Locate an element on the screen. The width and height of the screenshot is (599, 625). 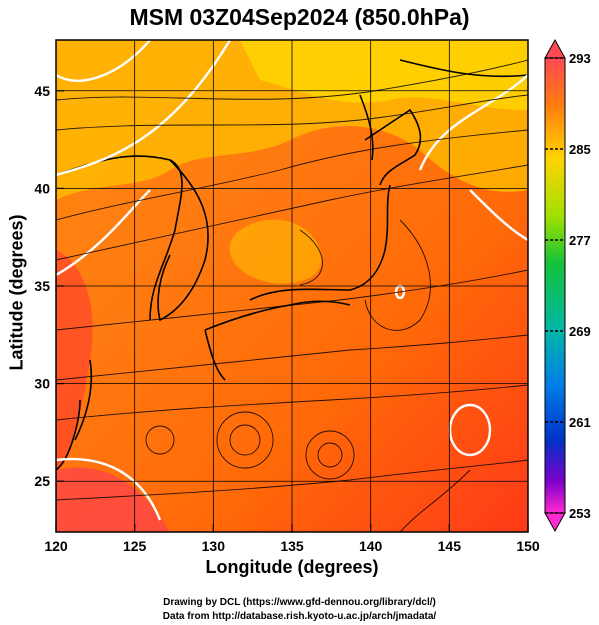
colorbar-top-arrow is located at coordinates (555, 48).